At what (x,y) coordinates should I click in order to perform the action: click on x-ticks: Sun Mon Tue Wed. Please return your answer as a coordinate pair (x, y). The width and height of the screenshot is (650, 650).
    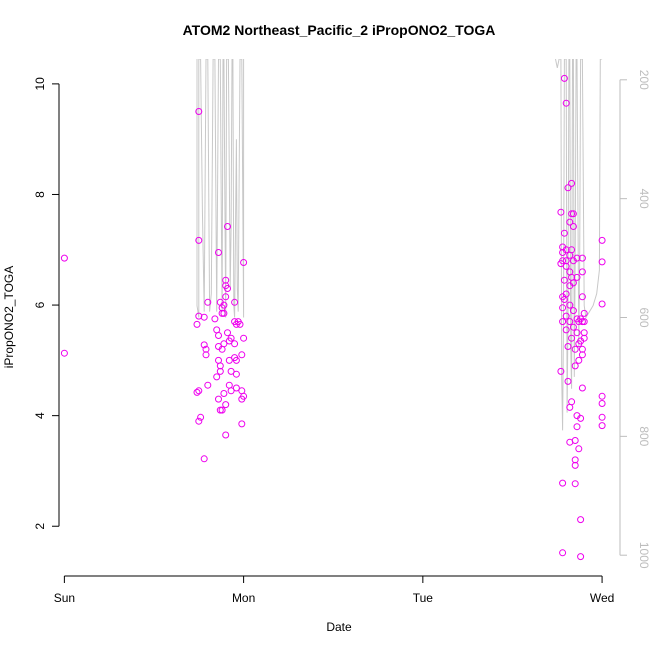
    Looking at the image, I should click on (334, 590).